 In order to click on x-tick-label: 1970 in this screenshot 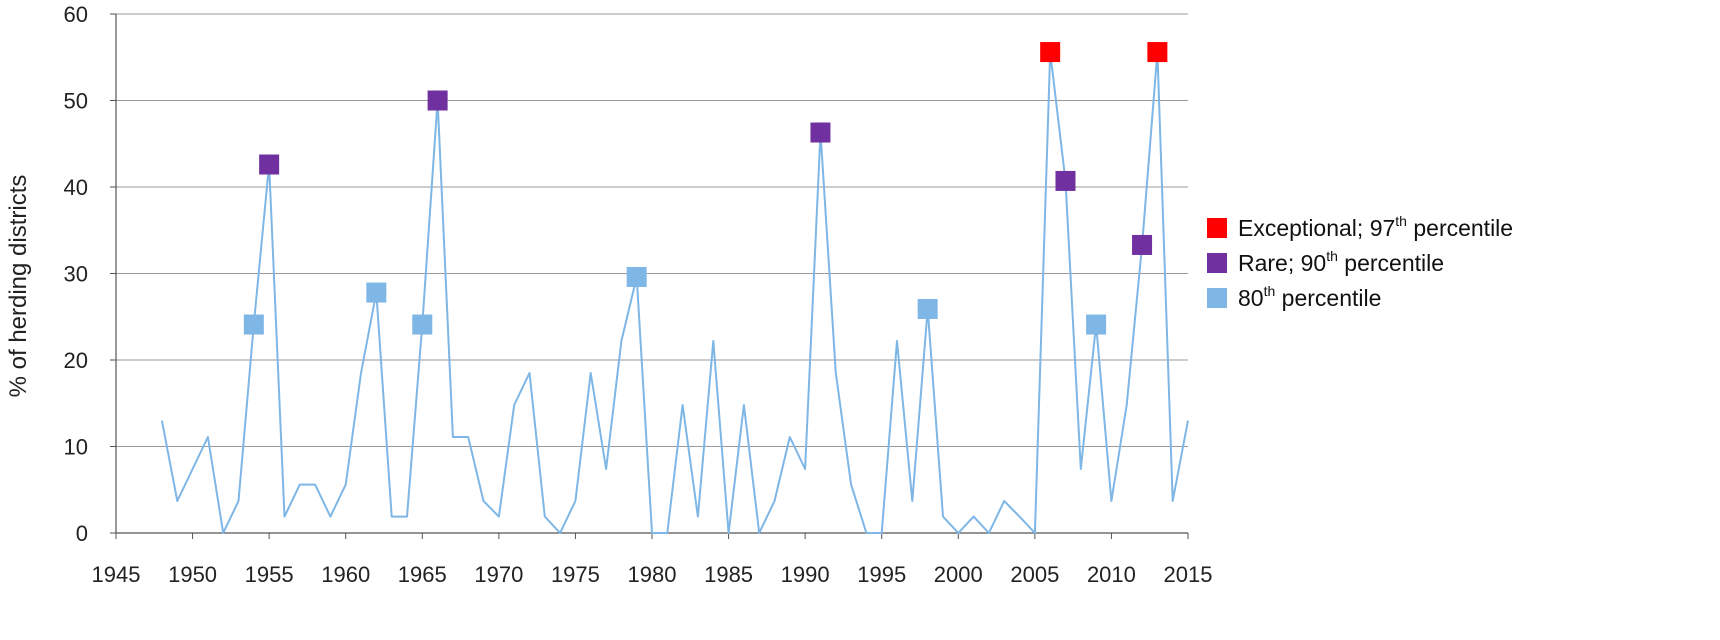, I will do `click(498, 574)`.